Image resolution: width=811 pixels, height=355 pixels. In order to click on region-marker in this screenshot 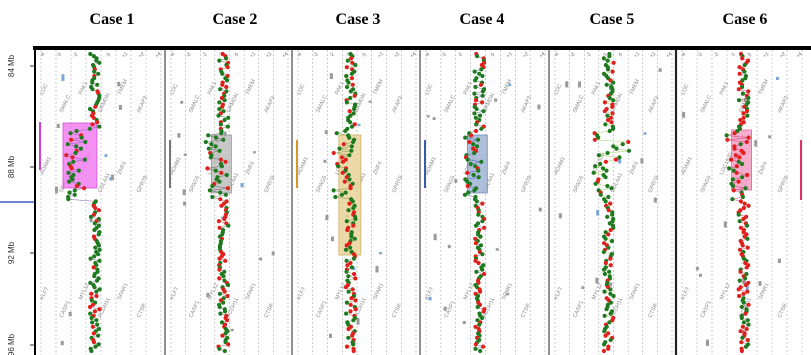, I will do `click(297, 164)`.